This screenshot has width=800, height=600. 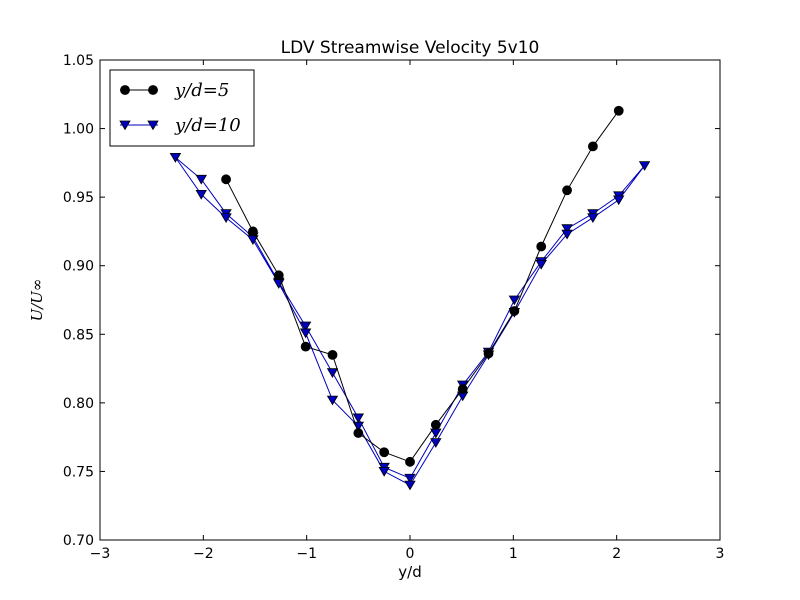 What do you see at coordinates (78, 198) in the screenshot?
I see `y-tick-label: 0.95` at bounding box center [78, 198].